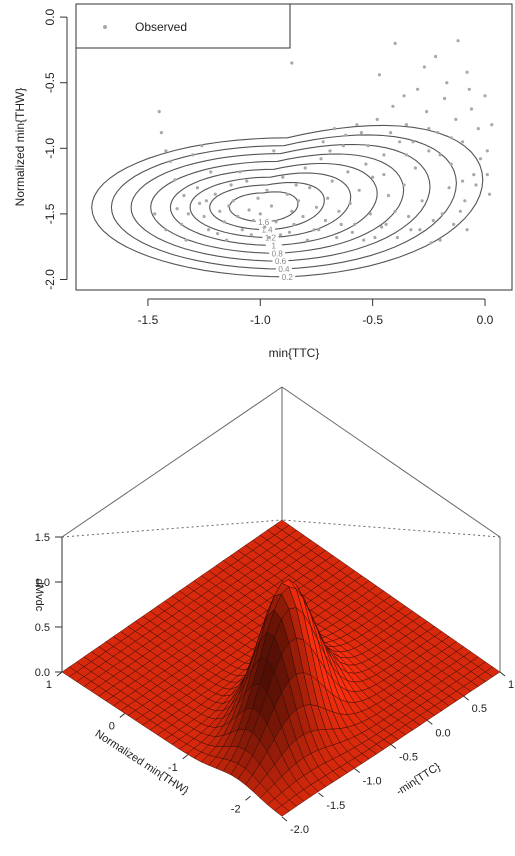 The height and width of the screenshot is (856, 515). Describe the element at coordinates (112, 726) in the screenshot. I see `x3d-tick-label: 0` at that location.